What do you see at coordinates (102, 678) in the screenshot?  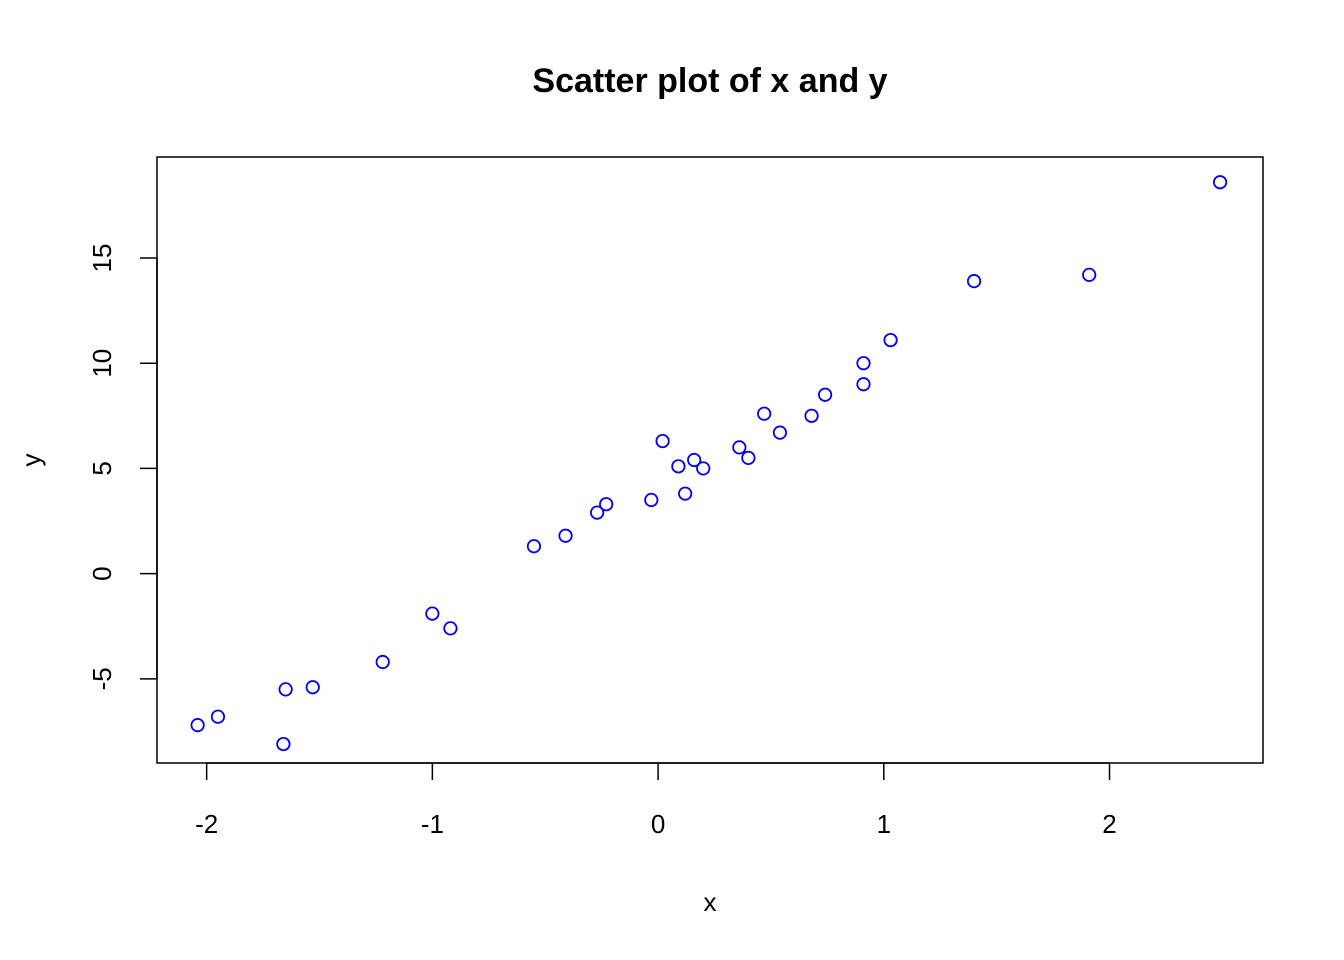 I see `y-tick-label: -5` at bounding box center [102, 678].